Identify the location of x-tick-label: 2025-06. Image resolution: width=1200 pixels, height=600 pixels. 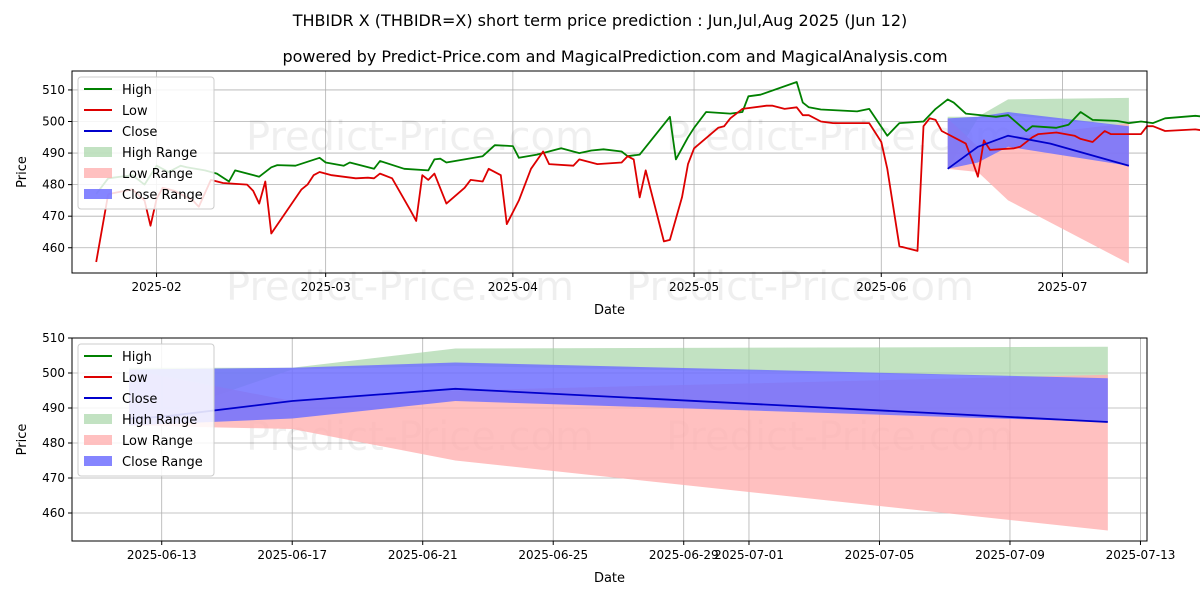
(881, 287).